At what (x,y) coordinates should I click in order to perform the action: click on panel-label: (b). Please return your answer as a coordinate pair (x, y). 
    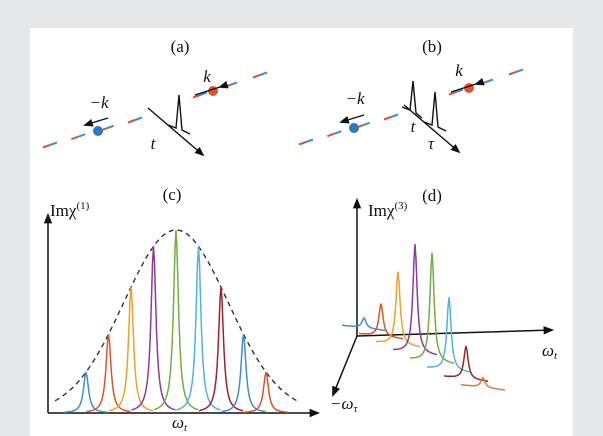
    Looking at the image, I should click on (432, 46).